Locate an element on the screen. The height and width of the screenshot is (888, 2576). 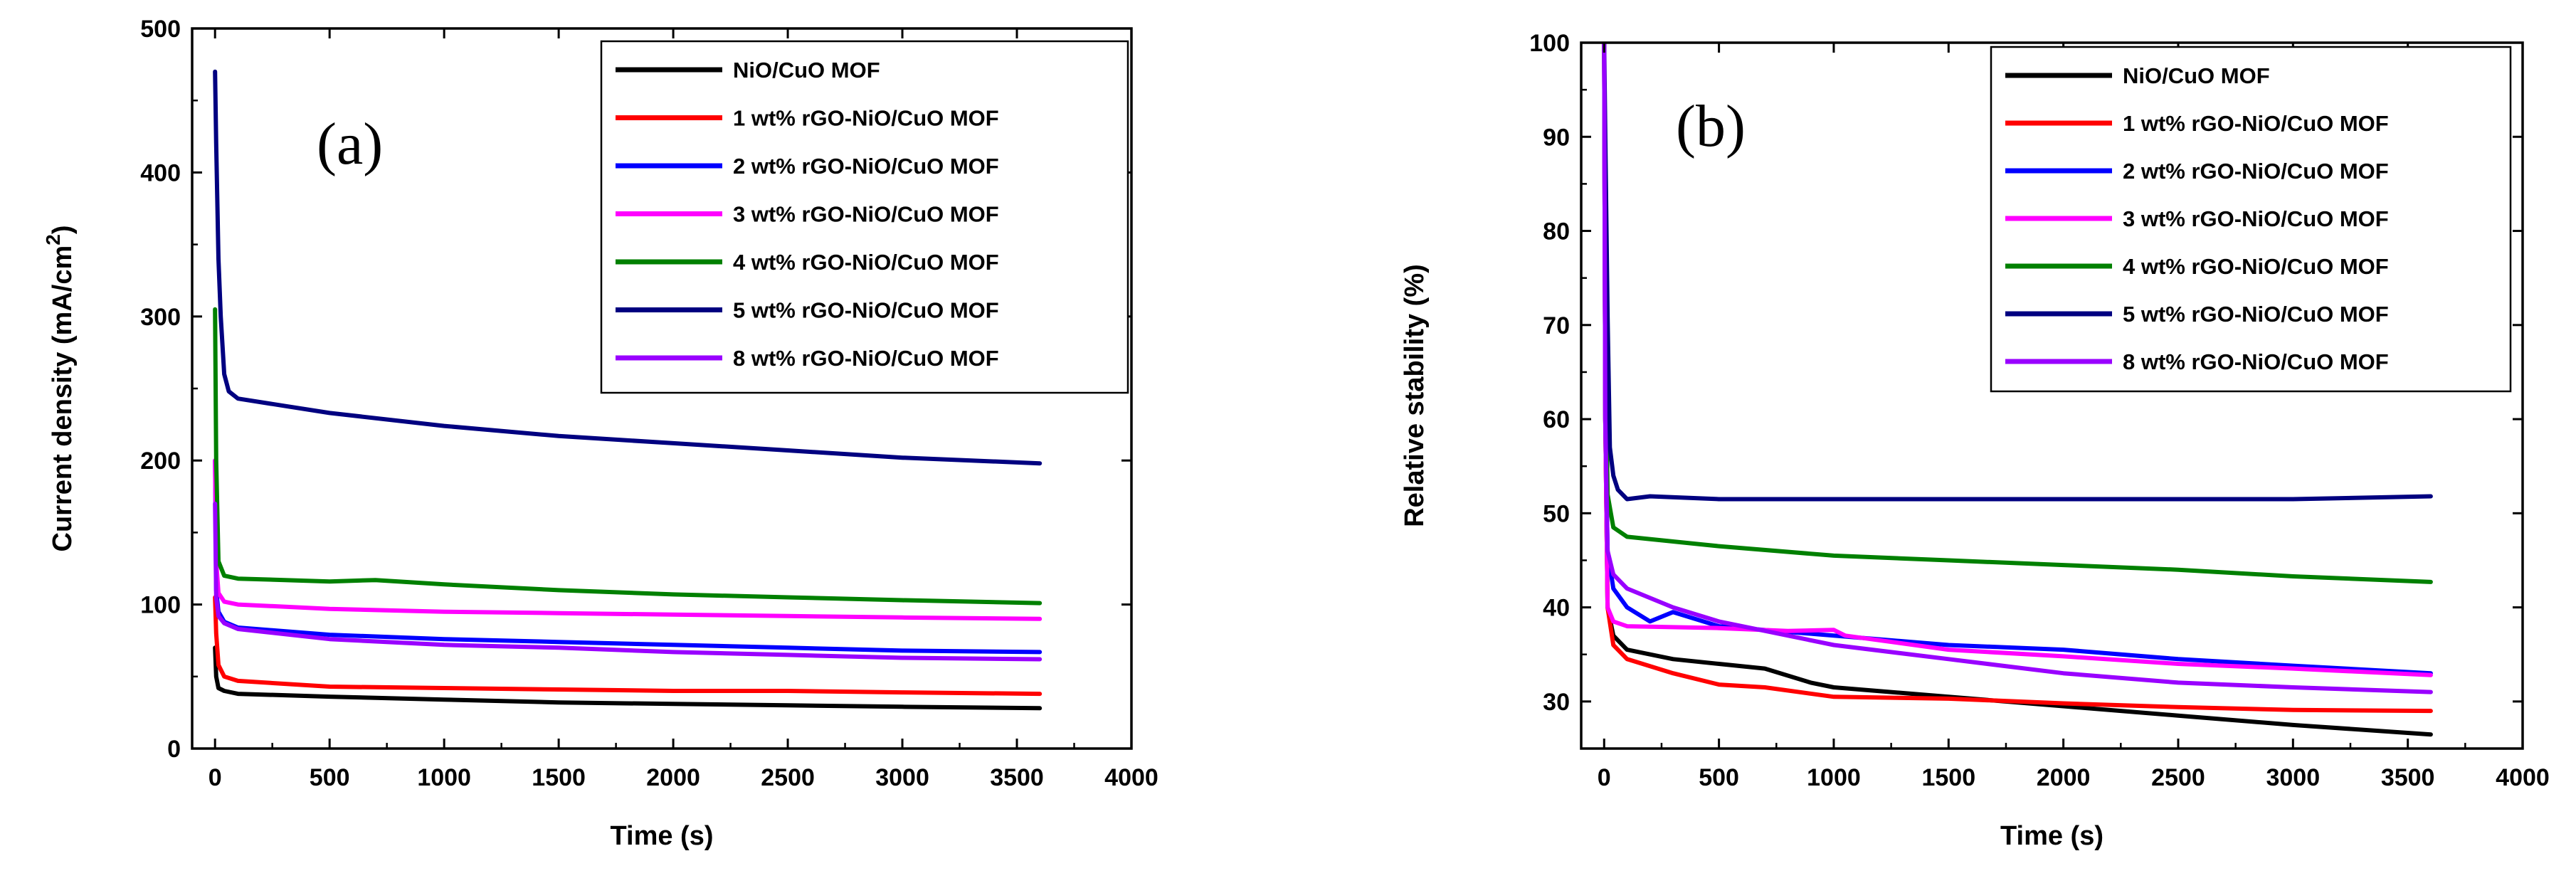
panel-a-series-1-wt-rgo-nio-cuo-mof is located at coordinates (627, 646).